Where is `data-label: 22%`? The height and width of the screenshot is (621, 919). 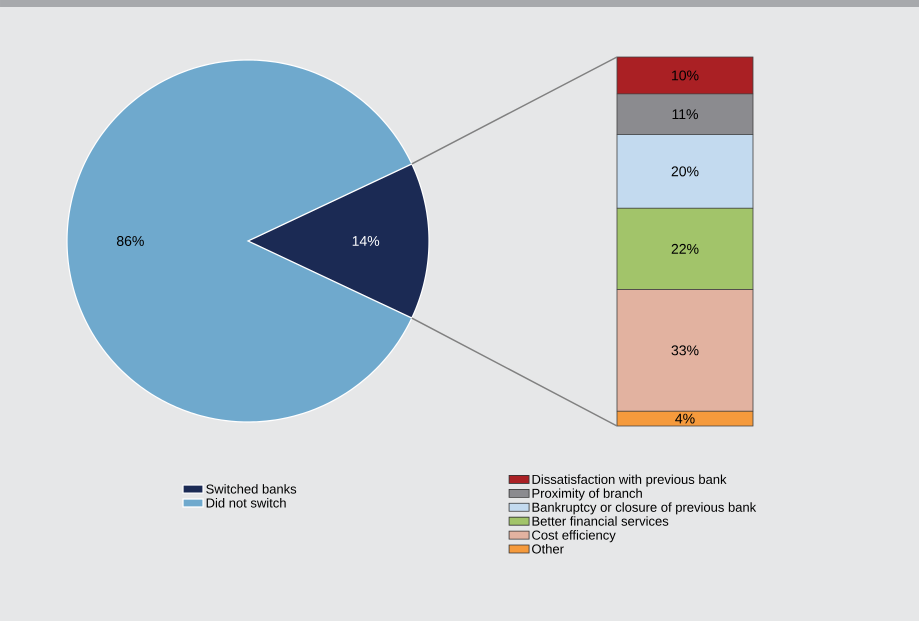 data-label: 22% is located at coordinates (685, 249).